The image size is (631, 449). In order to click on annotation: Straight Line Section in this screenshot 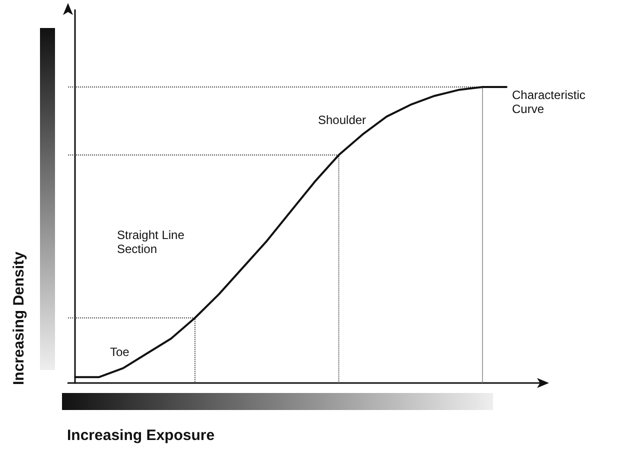, I will do `click(152, 242)`.